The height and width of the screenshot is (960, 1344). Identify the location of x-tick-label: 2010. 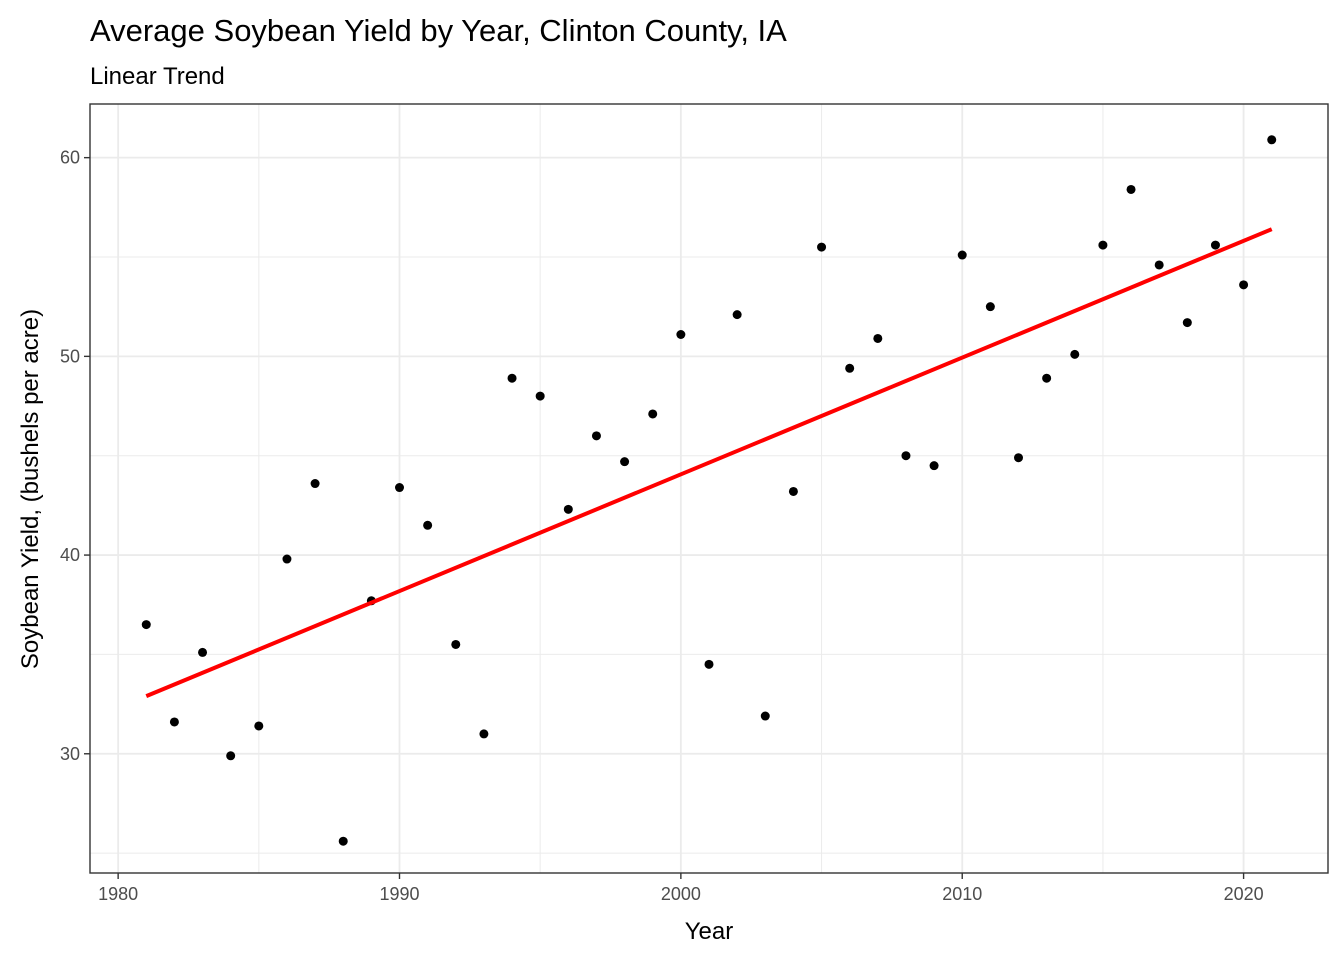
(962, 894).